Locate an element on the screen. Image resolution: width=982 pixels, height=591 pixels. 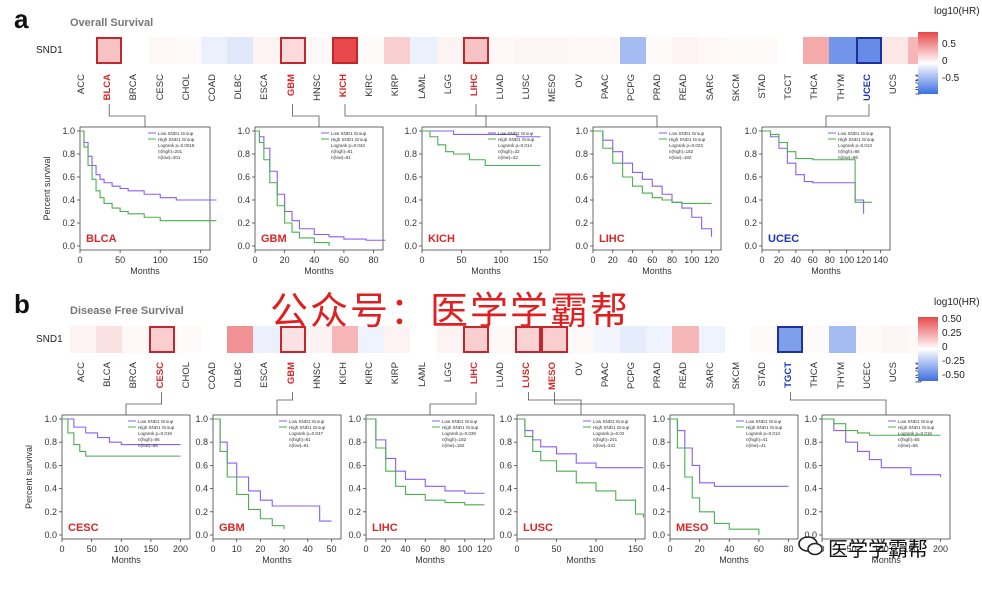
km-stat-text: Logrank p=0.023 is located at coordinates (686, 145).